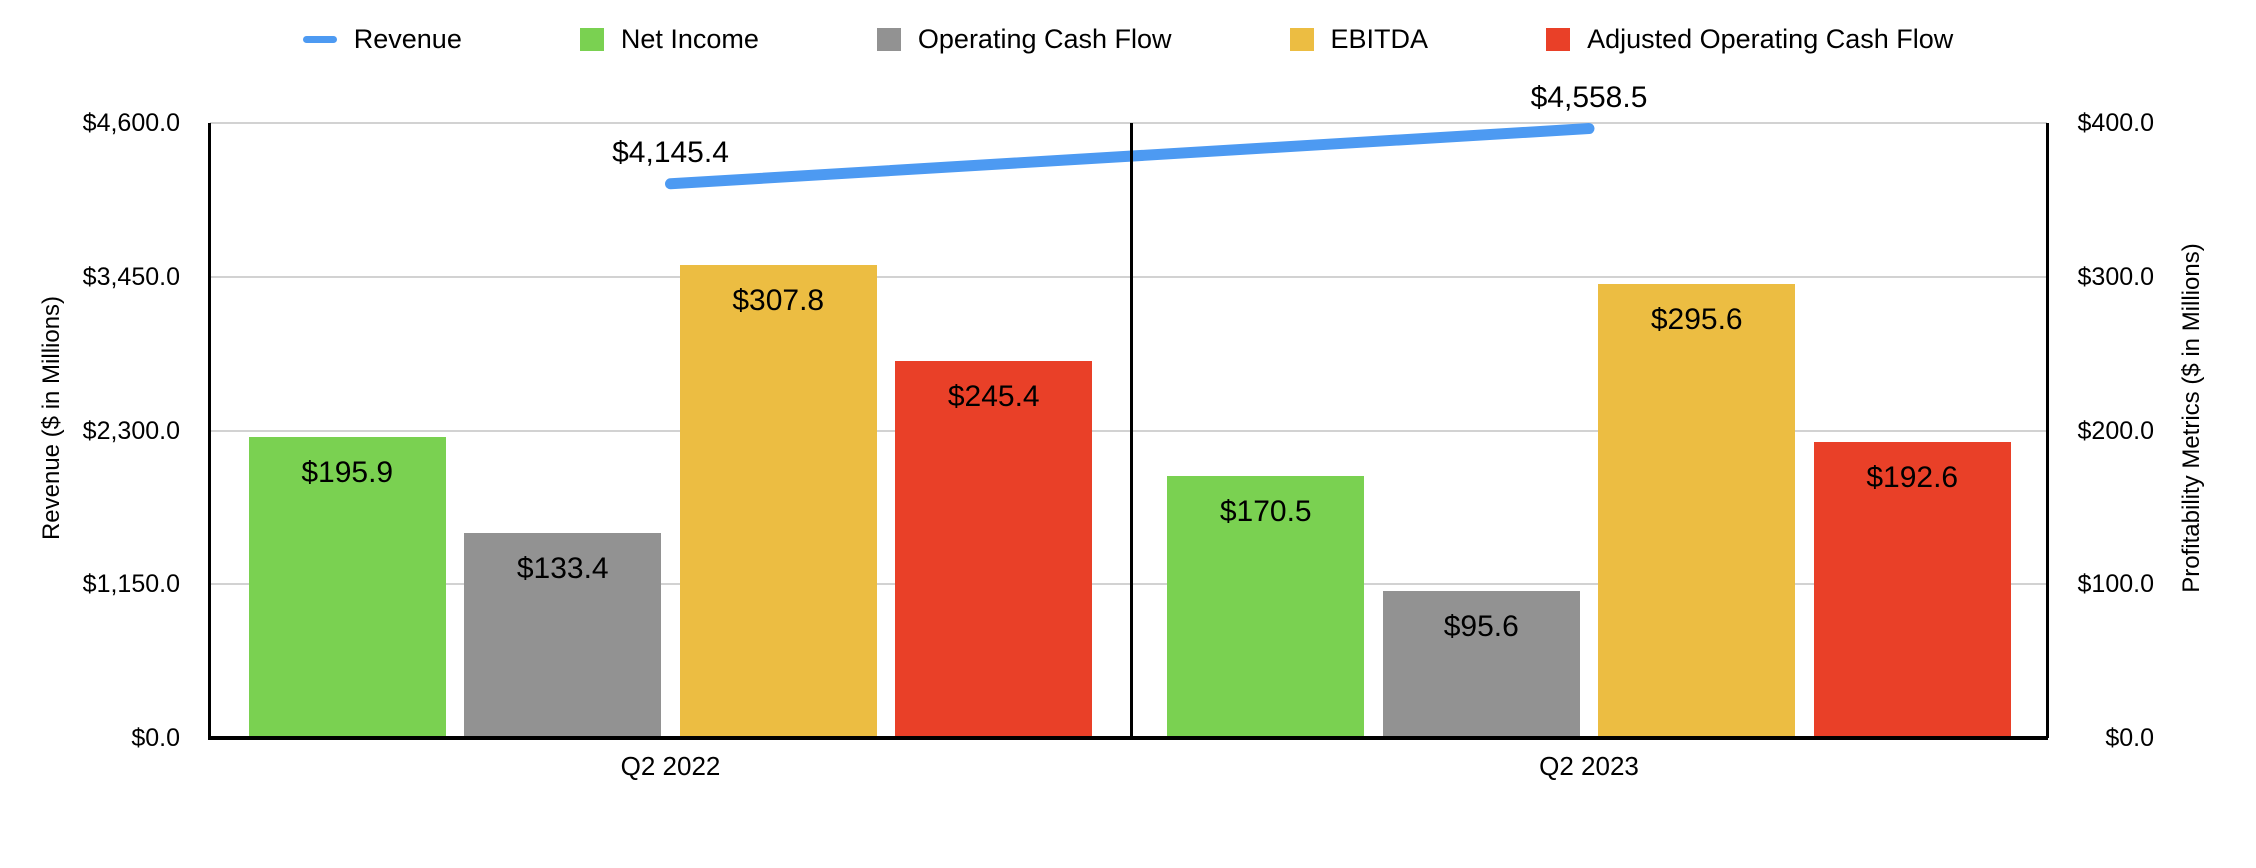 Image resolution: width=2256 pixels, height=868 pixels. What do you see at coordinates (2047, 430) in the screenshot?
I see `right-axis-line` at bounding box center [2047, 430].